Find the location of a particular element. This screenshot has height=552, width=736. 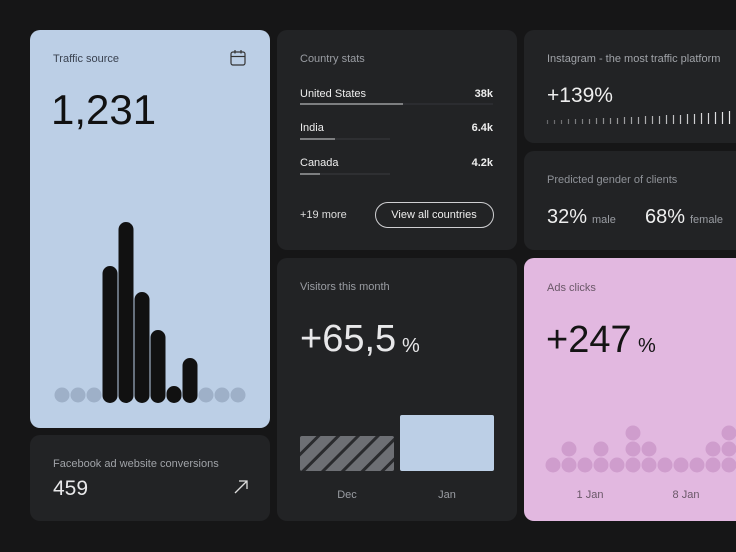

country-name: United States is located at coordinates (333, 94).